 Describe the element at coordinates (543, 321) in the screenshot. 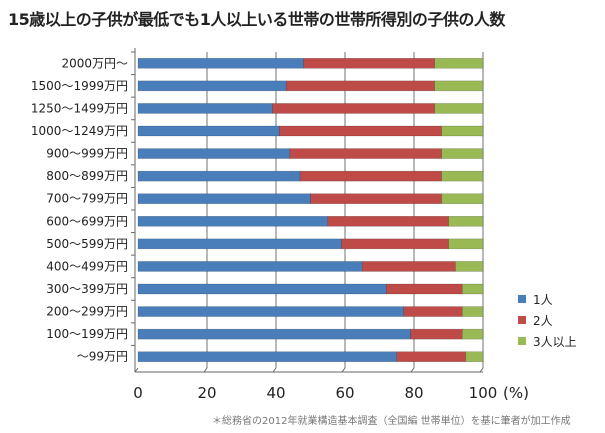

I see `legend-label: 2人` at that location.